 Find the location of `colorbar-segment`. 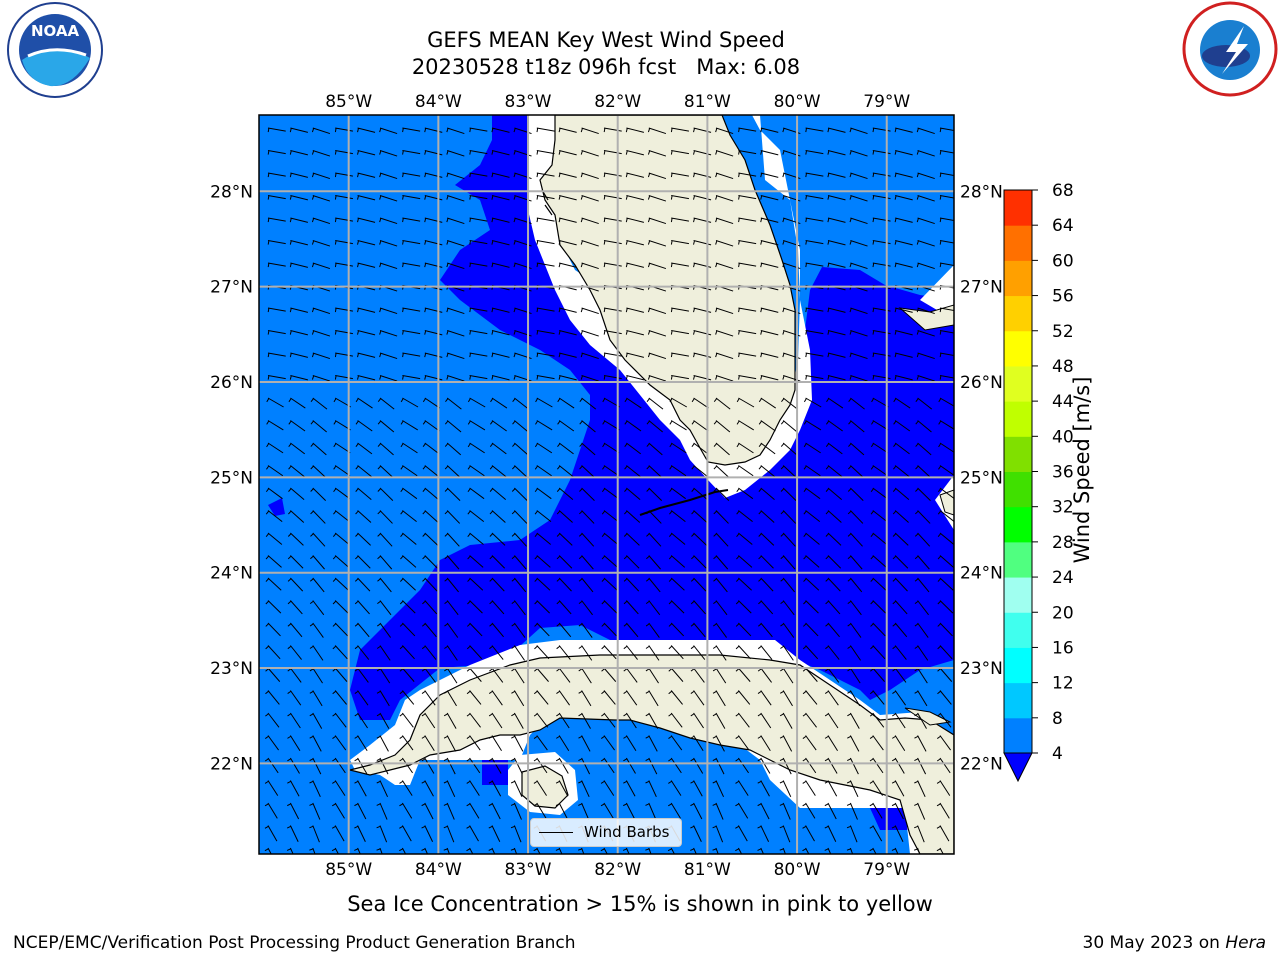

colorbar-segment is located at coordinates (1018, 735).